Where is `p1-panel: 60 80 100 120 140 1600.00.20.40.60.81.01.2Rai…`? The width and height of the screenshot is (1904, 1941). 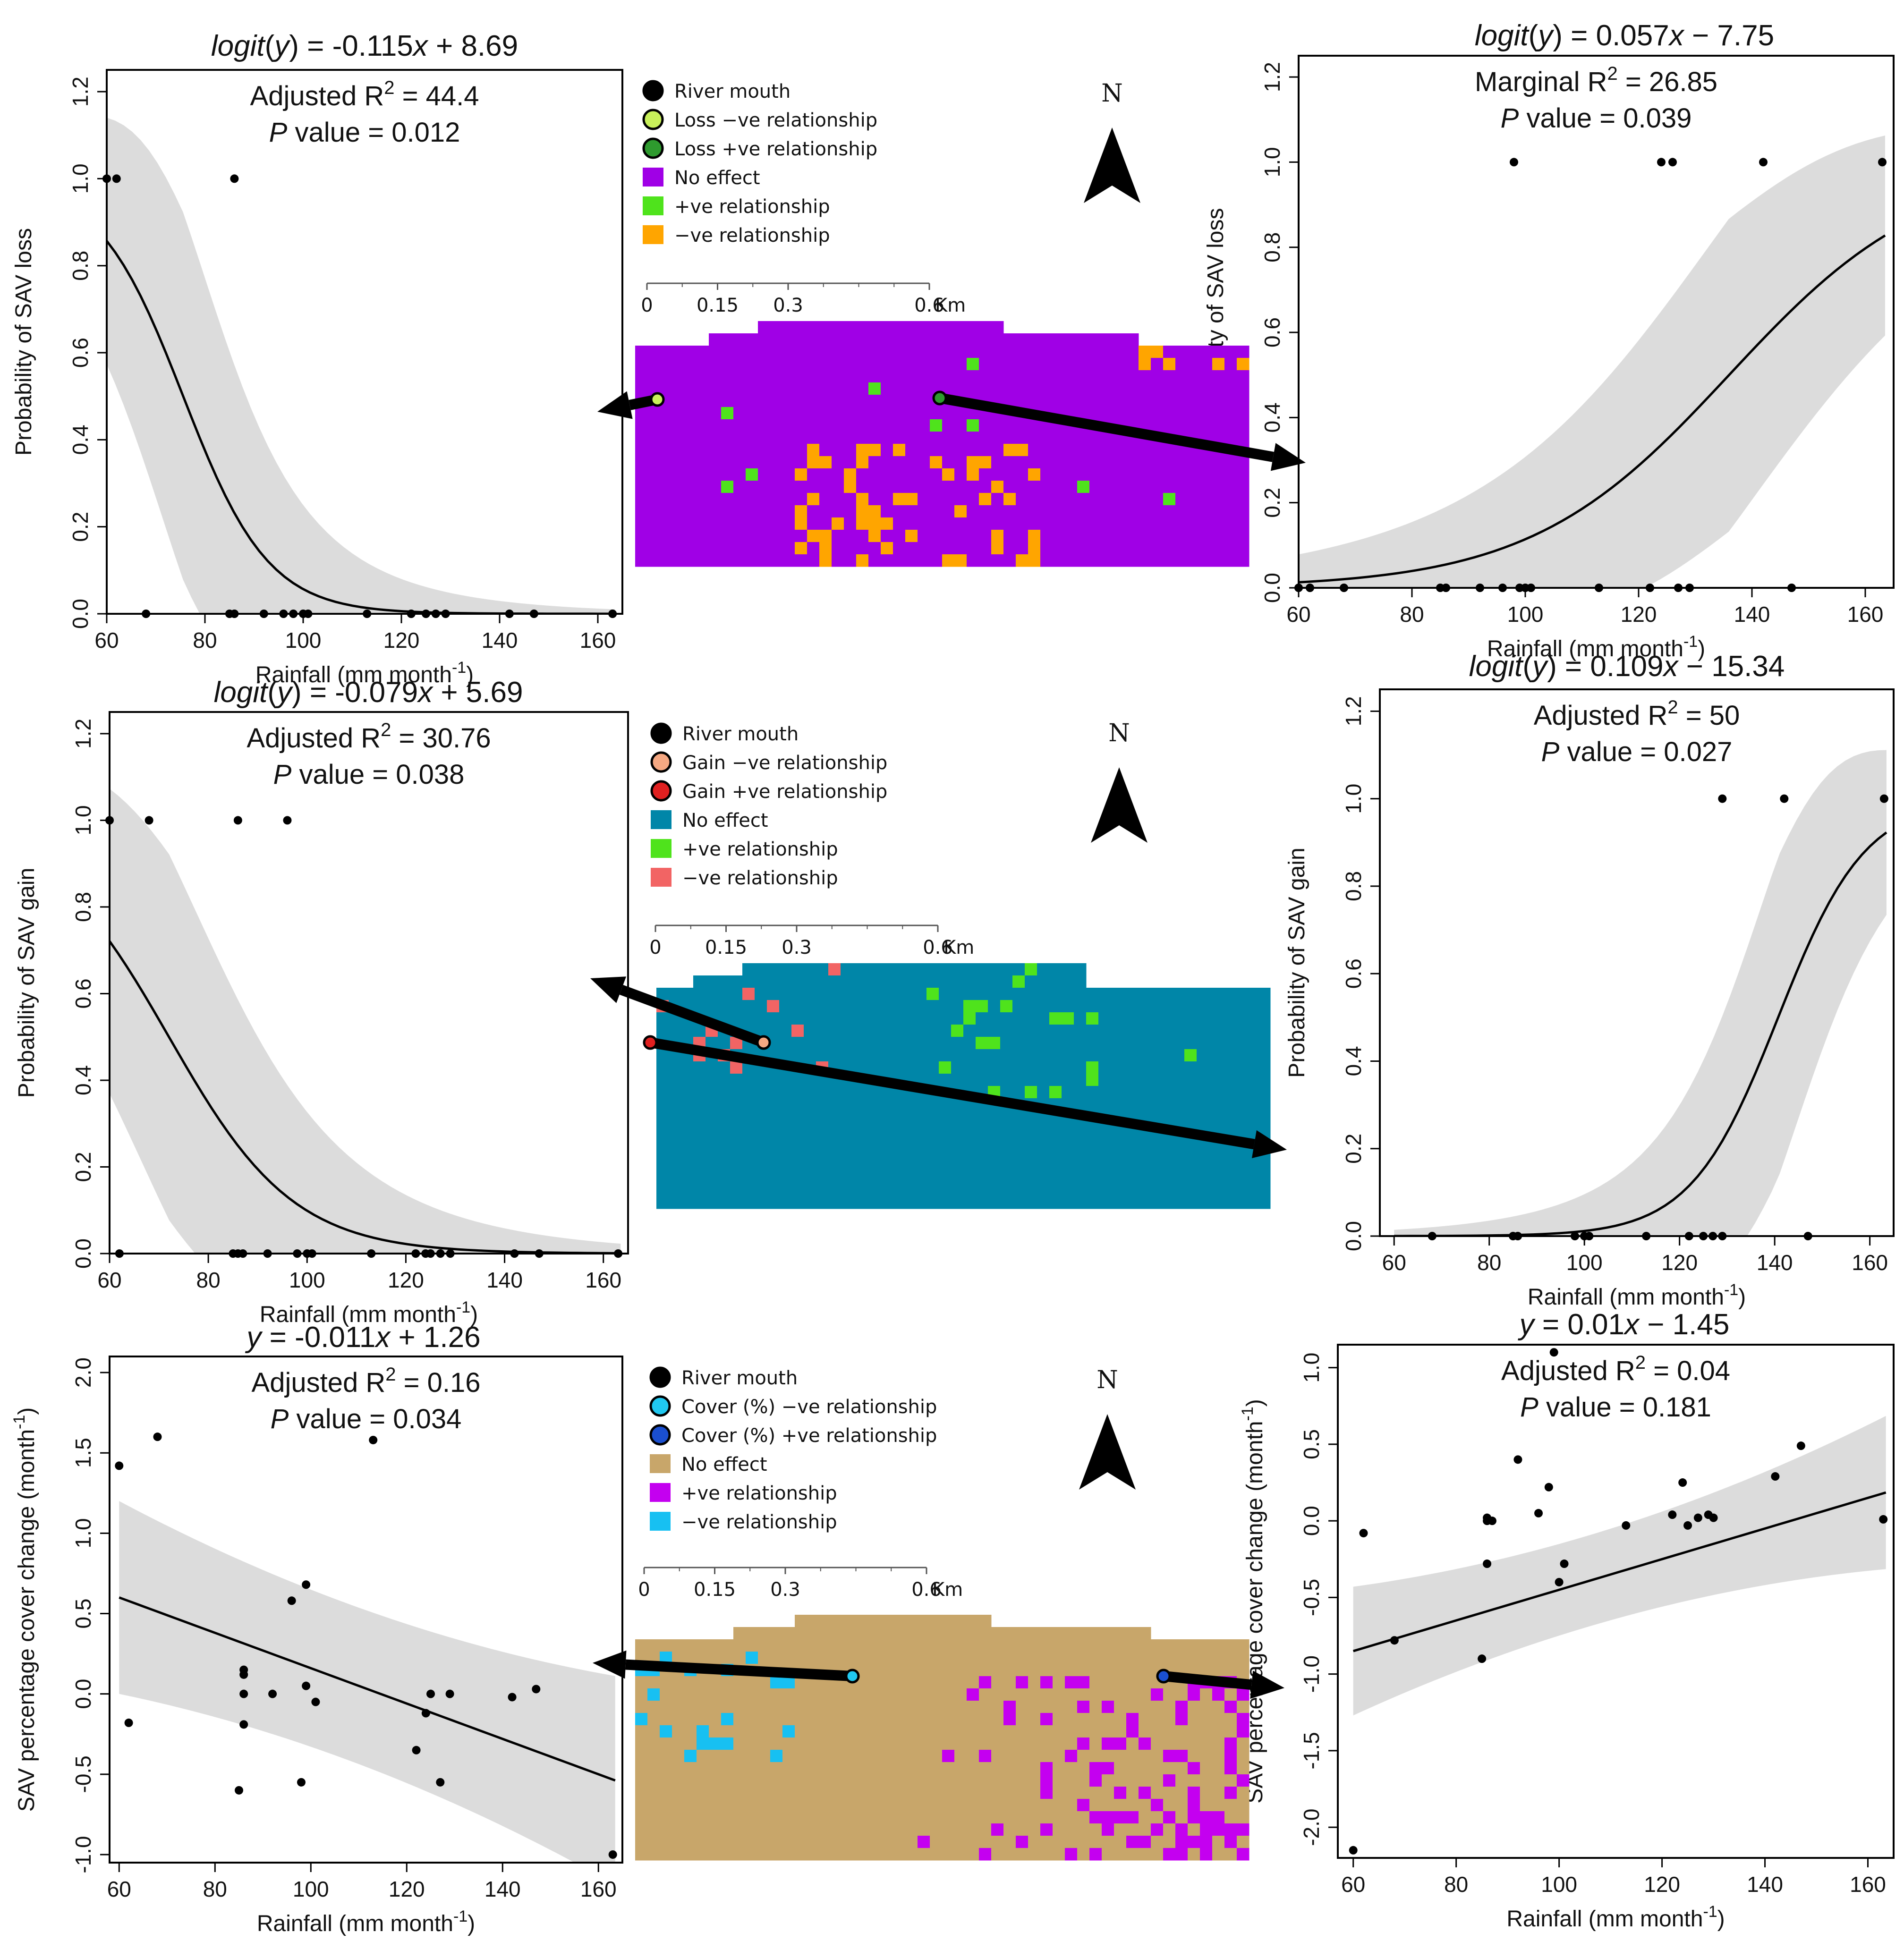
p1-panel: 60 80 100 120 140 1600.00.20.40.60.81.01.2Rai… is located at coordinates (317, 358).